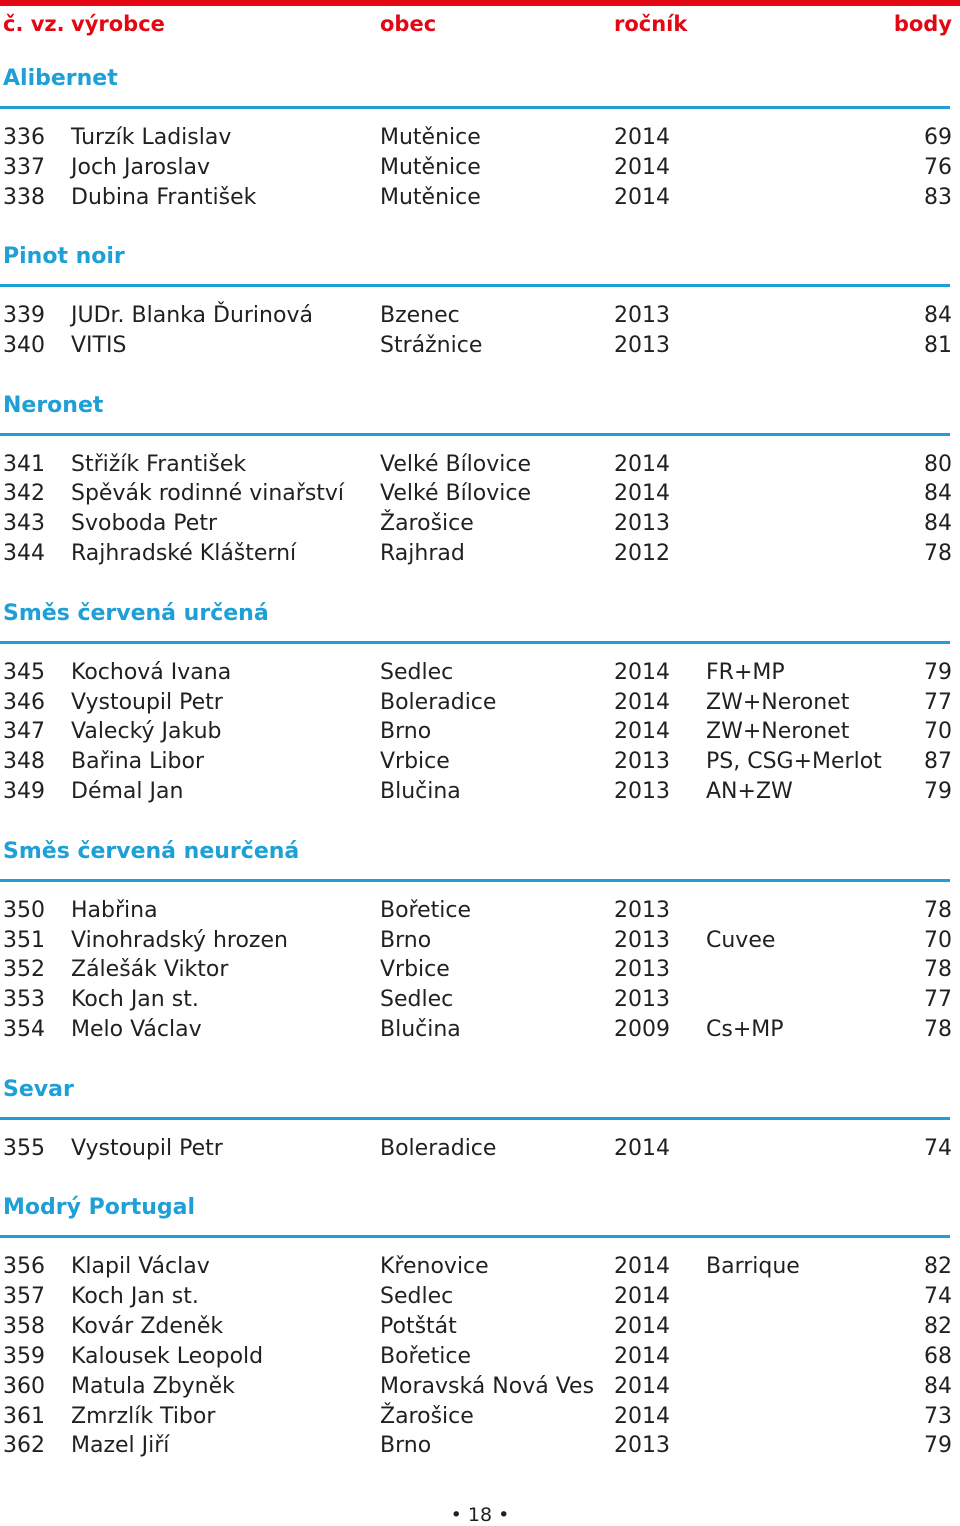  Describe the element at coordinates (24, 197) in the screenshot. I see `sample-number: 338` at that location.